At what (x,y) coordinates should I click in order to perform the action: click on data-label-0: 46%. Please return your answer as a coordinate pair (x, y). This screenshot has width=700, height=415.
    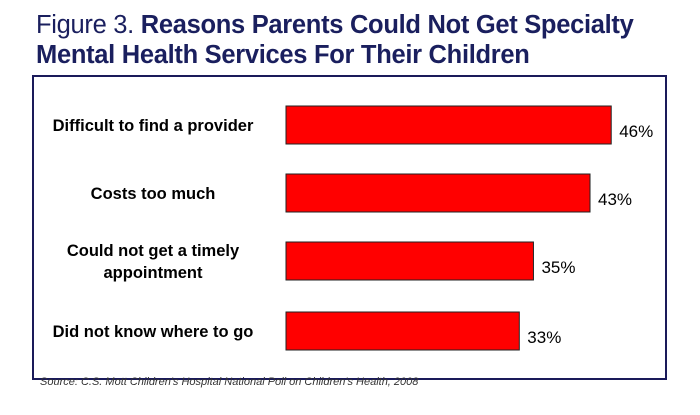
    Looking at the image, I should click on (636, 131).